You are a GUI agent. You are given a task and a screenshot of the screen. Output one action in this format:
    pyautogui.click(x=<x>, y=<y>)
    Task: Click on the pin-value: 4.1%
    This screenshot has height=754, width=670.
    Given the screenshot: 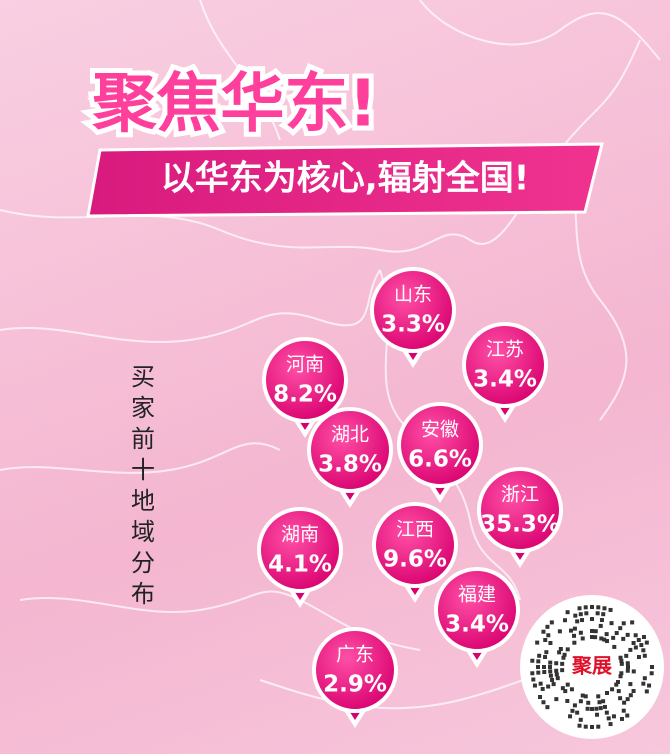 What is the action you would take?
    pyautogui.click(x=300, y=565)
    